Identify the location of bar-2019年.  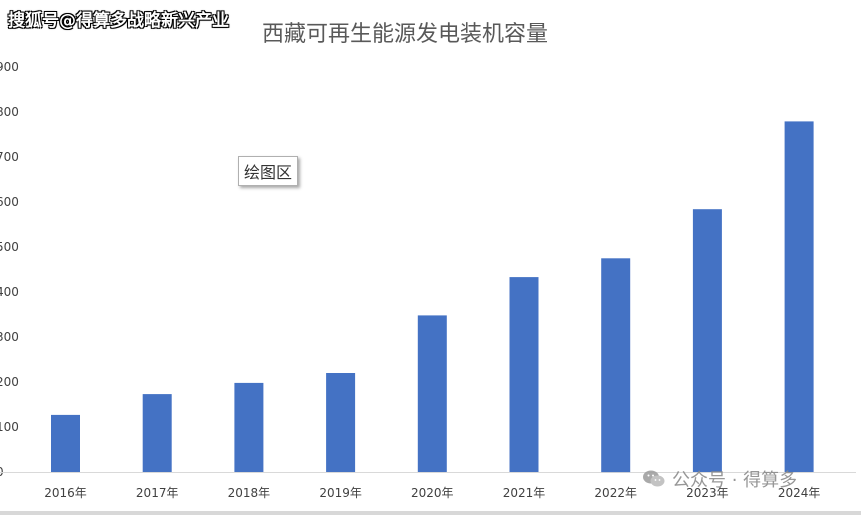
(341, 422).